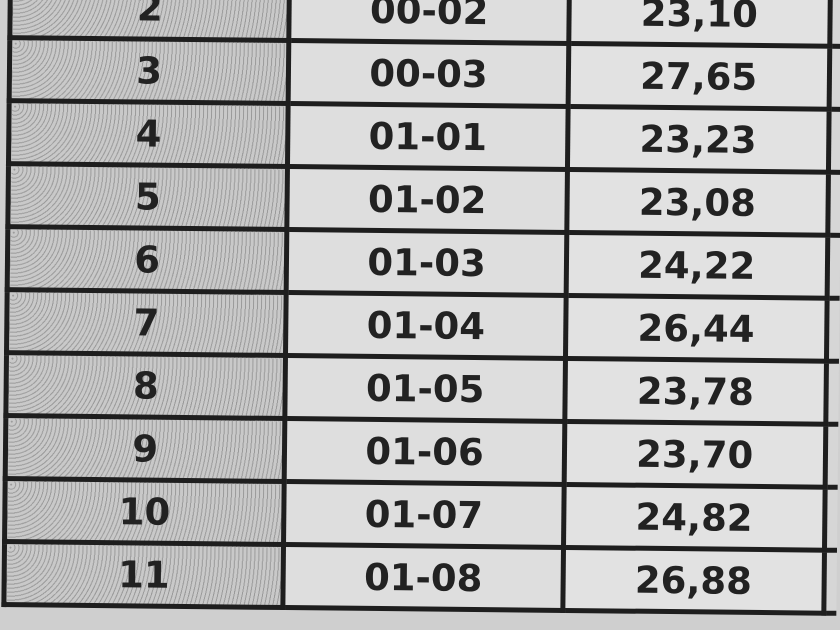  Describe the element at coordinates (425, 325) in the screenshot. I see `code-cell: 01-04` at that location.